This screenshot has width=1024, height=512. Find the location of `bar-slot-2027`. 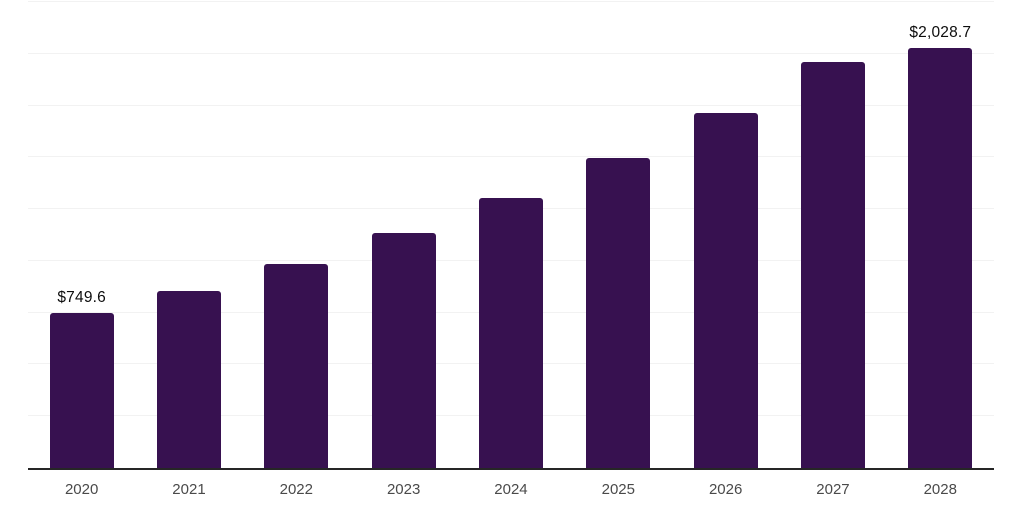

bar-slot-2027 is located at coordinates (832, 235).